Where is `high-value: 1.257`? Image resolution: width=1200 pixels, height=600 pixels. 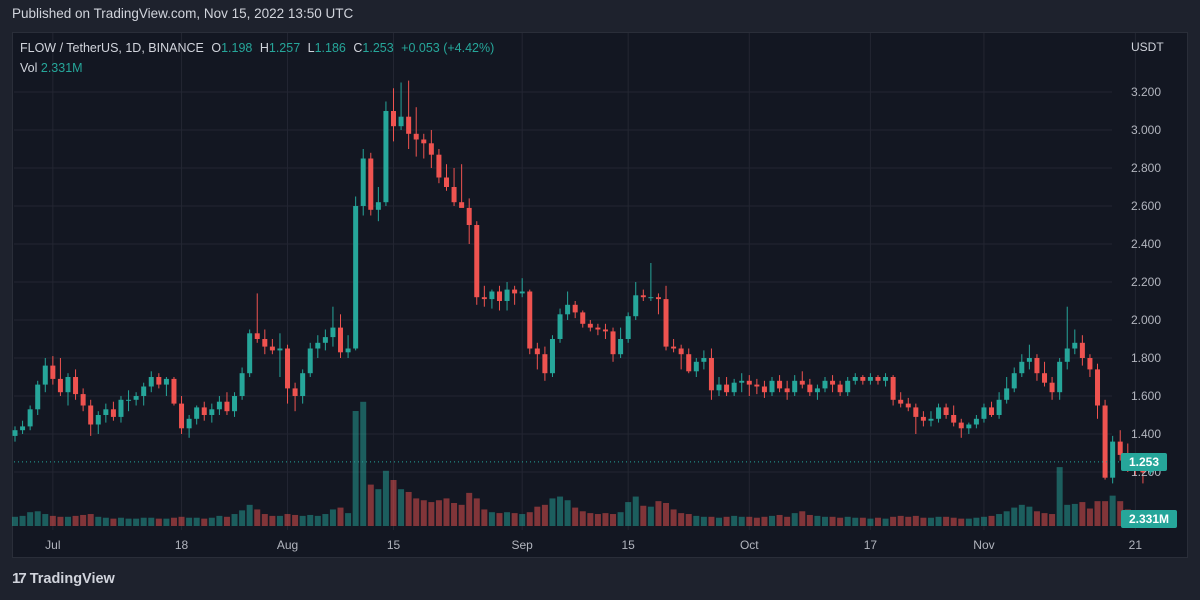
high-value: 1.257 is located at coordinates (284, 48).